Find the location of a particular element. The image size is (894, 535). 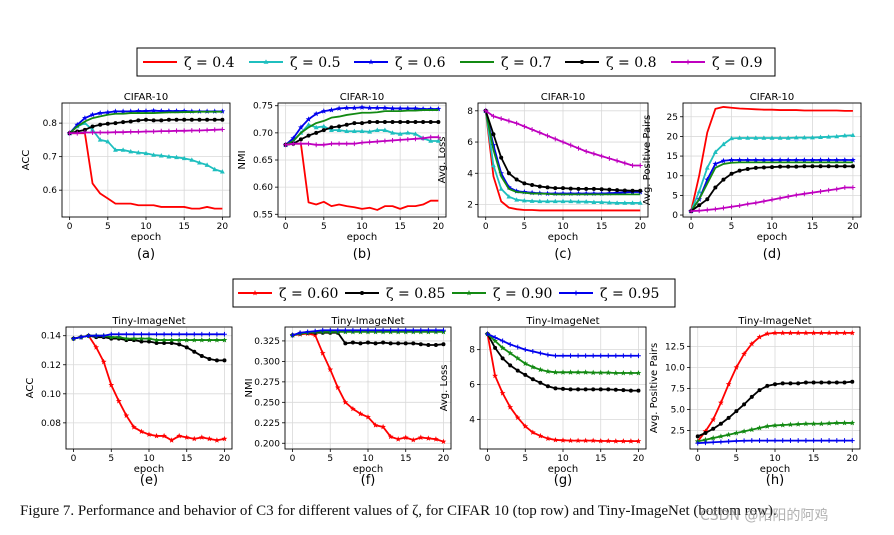

x-axis-label: epoch is located at coordinates (362, 237).